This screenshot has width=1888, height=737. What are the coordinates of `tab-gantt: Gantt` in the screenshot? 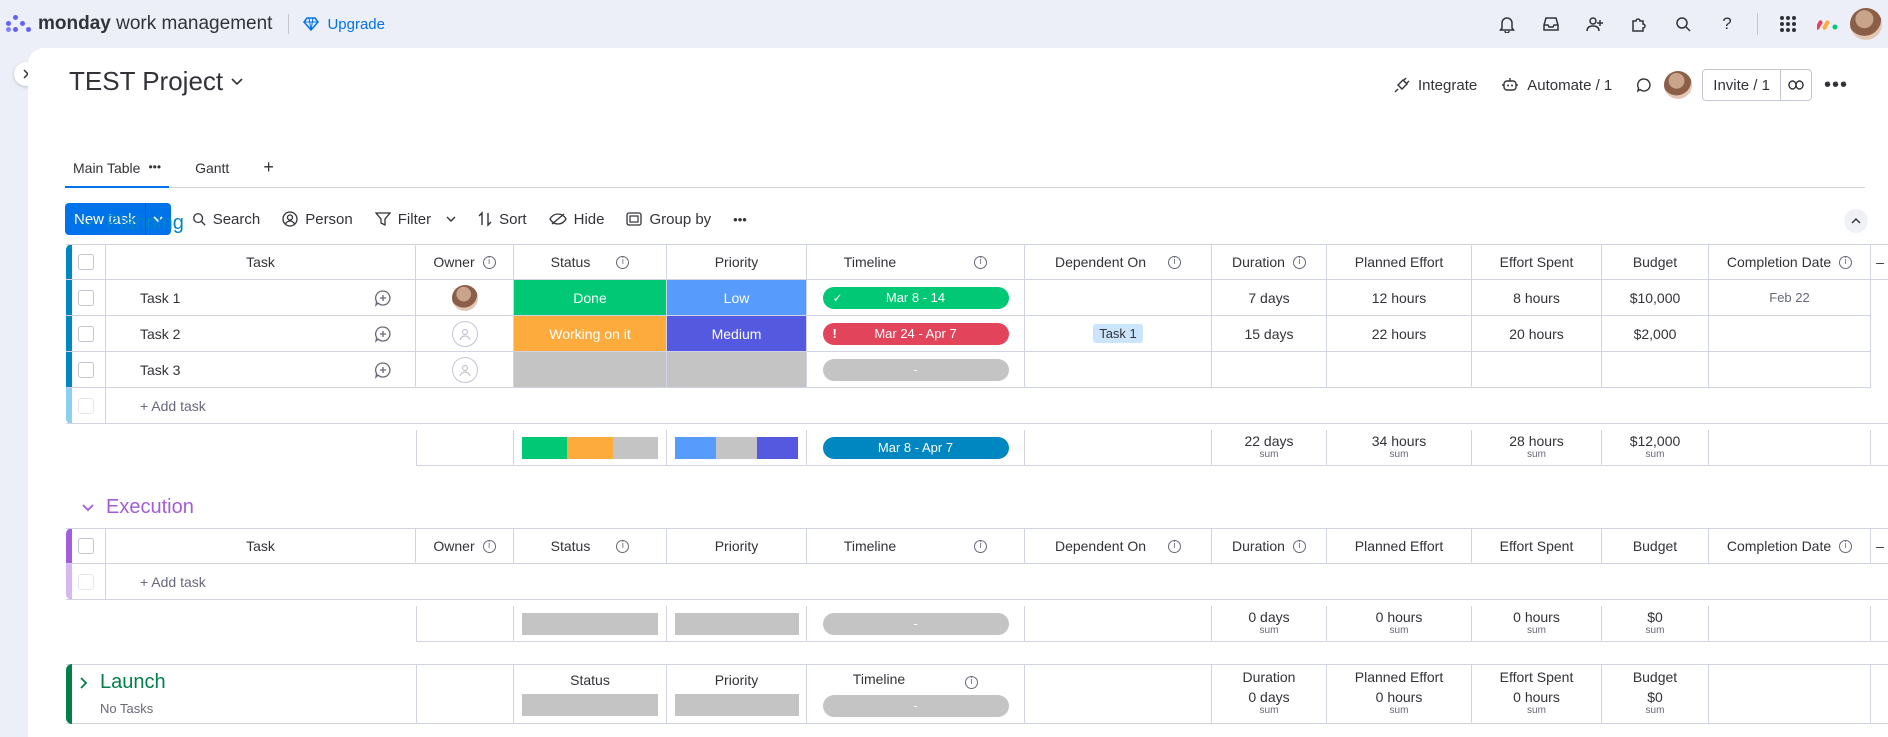 It's located at (212, 168).